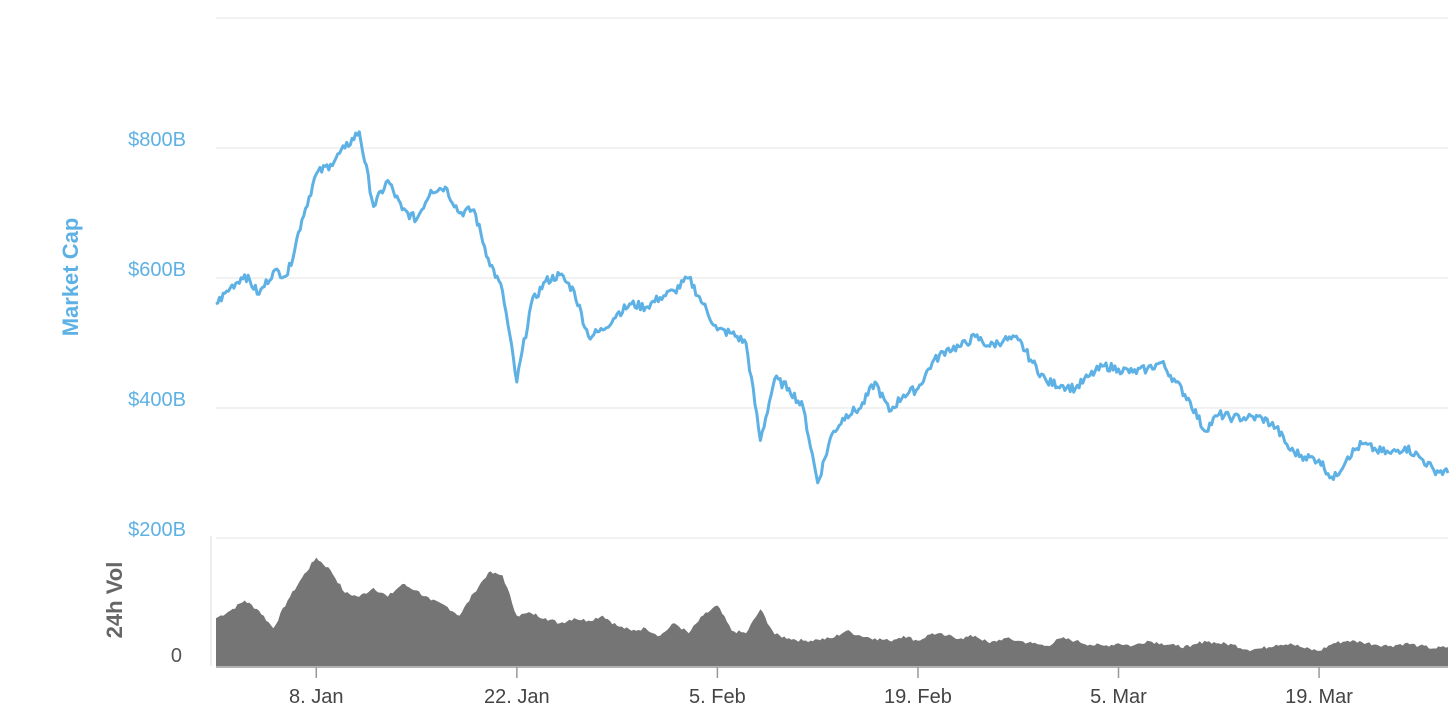 The image size is (1452, 728). What do you see at coordinates (157, 530) in the screenshot?
I see `market-cap-tick-label: $200B` at bounding box center [157, 530].